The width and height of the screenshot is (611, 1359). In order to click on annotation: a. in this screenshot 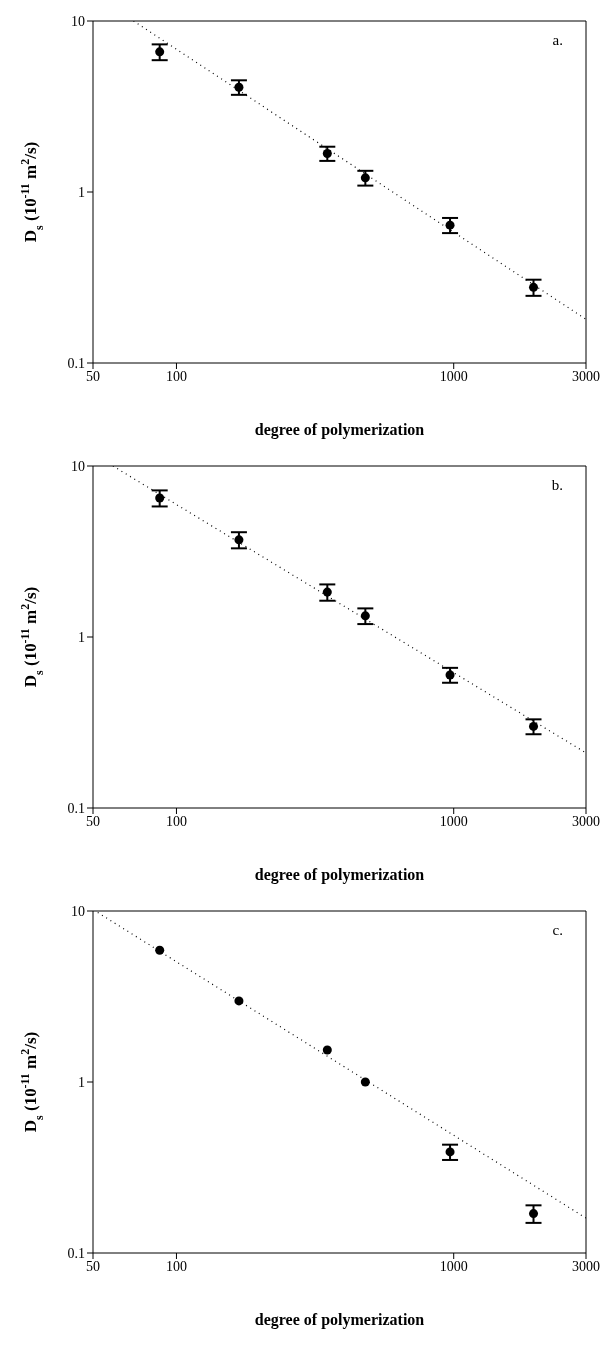, I will do `click(557, 40)`.